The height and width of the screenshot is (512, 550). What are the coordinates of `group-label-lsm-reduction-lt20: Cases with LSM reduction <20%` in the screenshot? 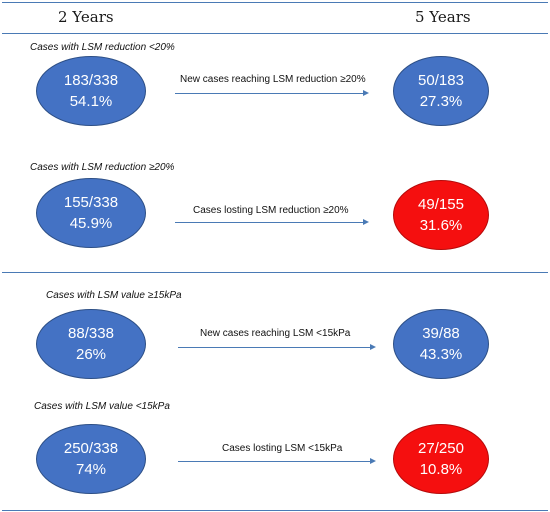 It's located at (102, 47).